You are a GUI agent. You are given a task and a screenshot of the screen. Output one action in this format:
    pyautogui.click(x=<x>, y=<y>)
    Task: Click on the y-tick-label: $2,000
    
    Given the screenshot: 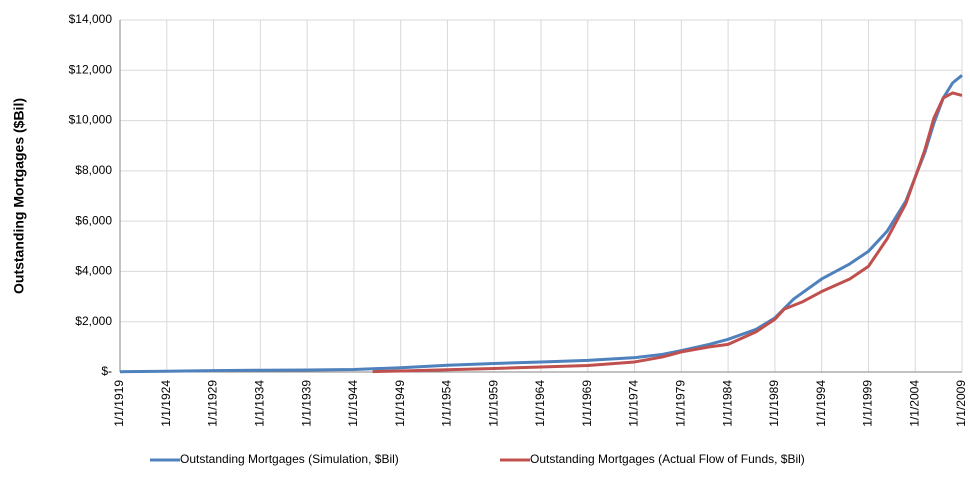 What is the action you would take?
    pyautogui.click(x=93, y=321)
    